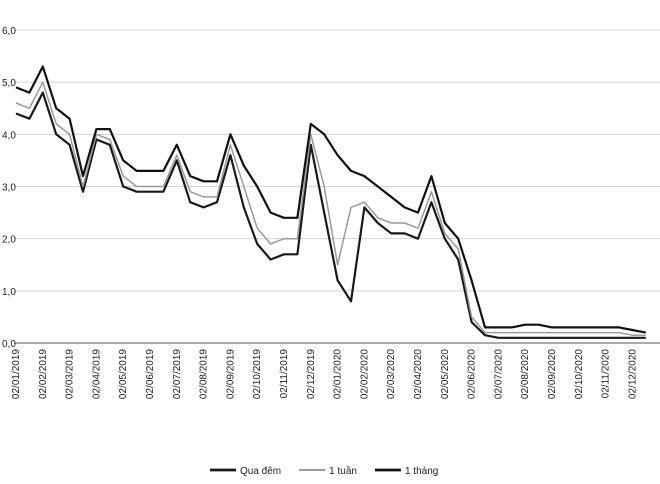  I want to click on x-tick-label: 02/03/2019, so click(70, 374).